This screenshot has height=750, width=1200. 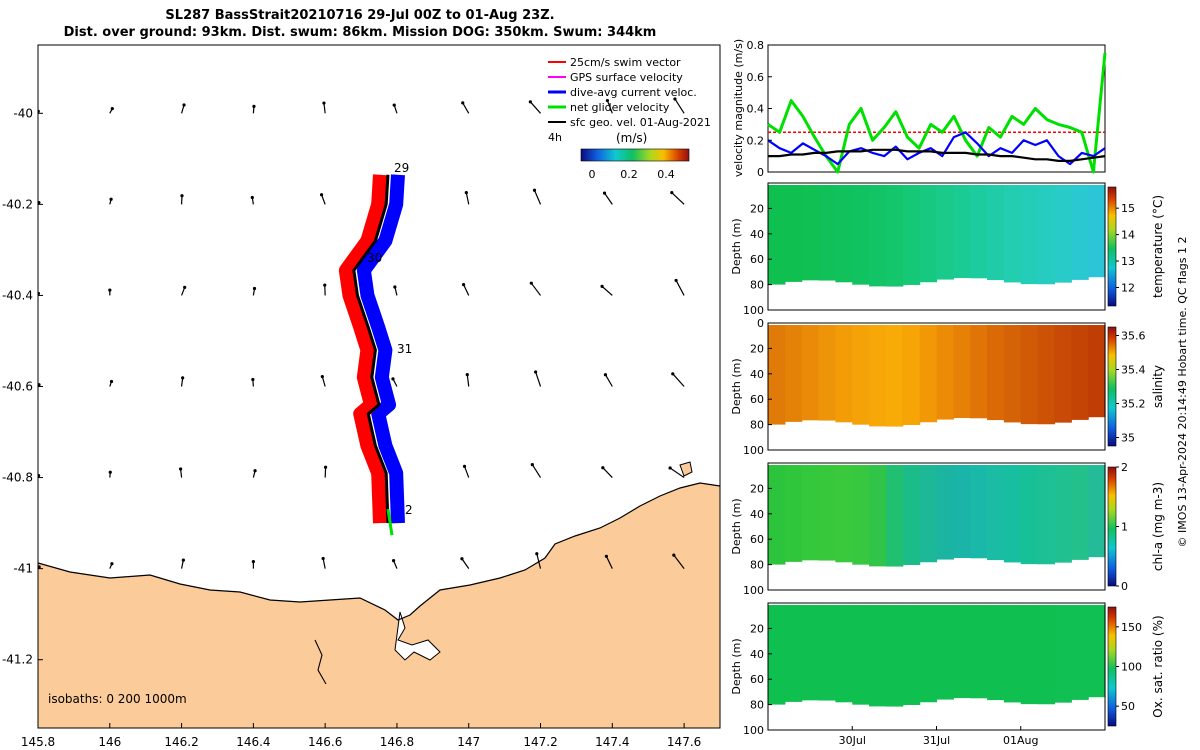 I want to click on velocity-panel: 0 0.2 0.4 0.6 0.8 velocity magnitude (m/s), so click(x=919, y=109).